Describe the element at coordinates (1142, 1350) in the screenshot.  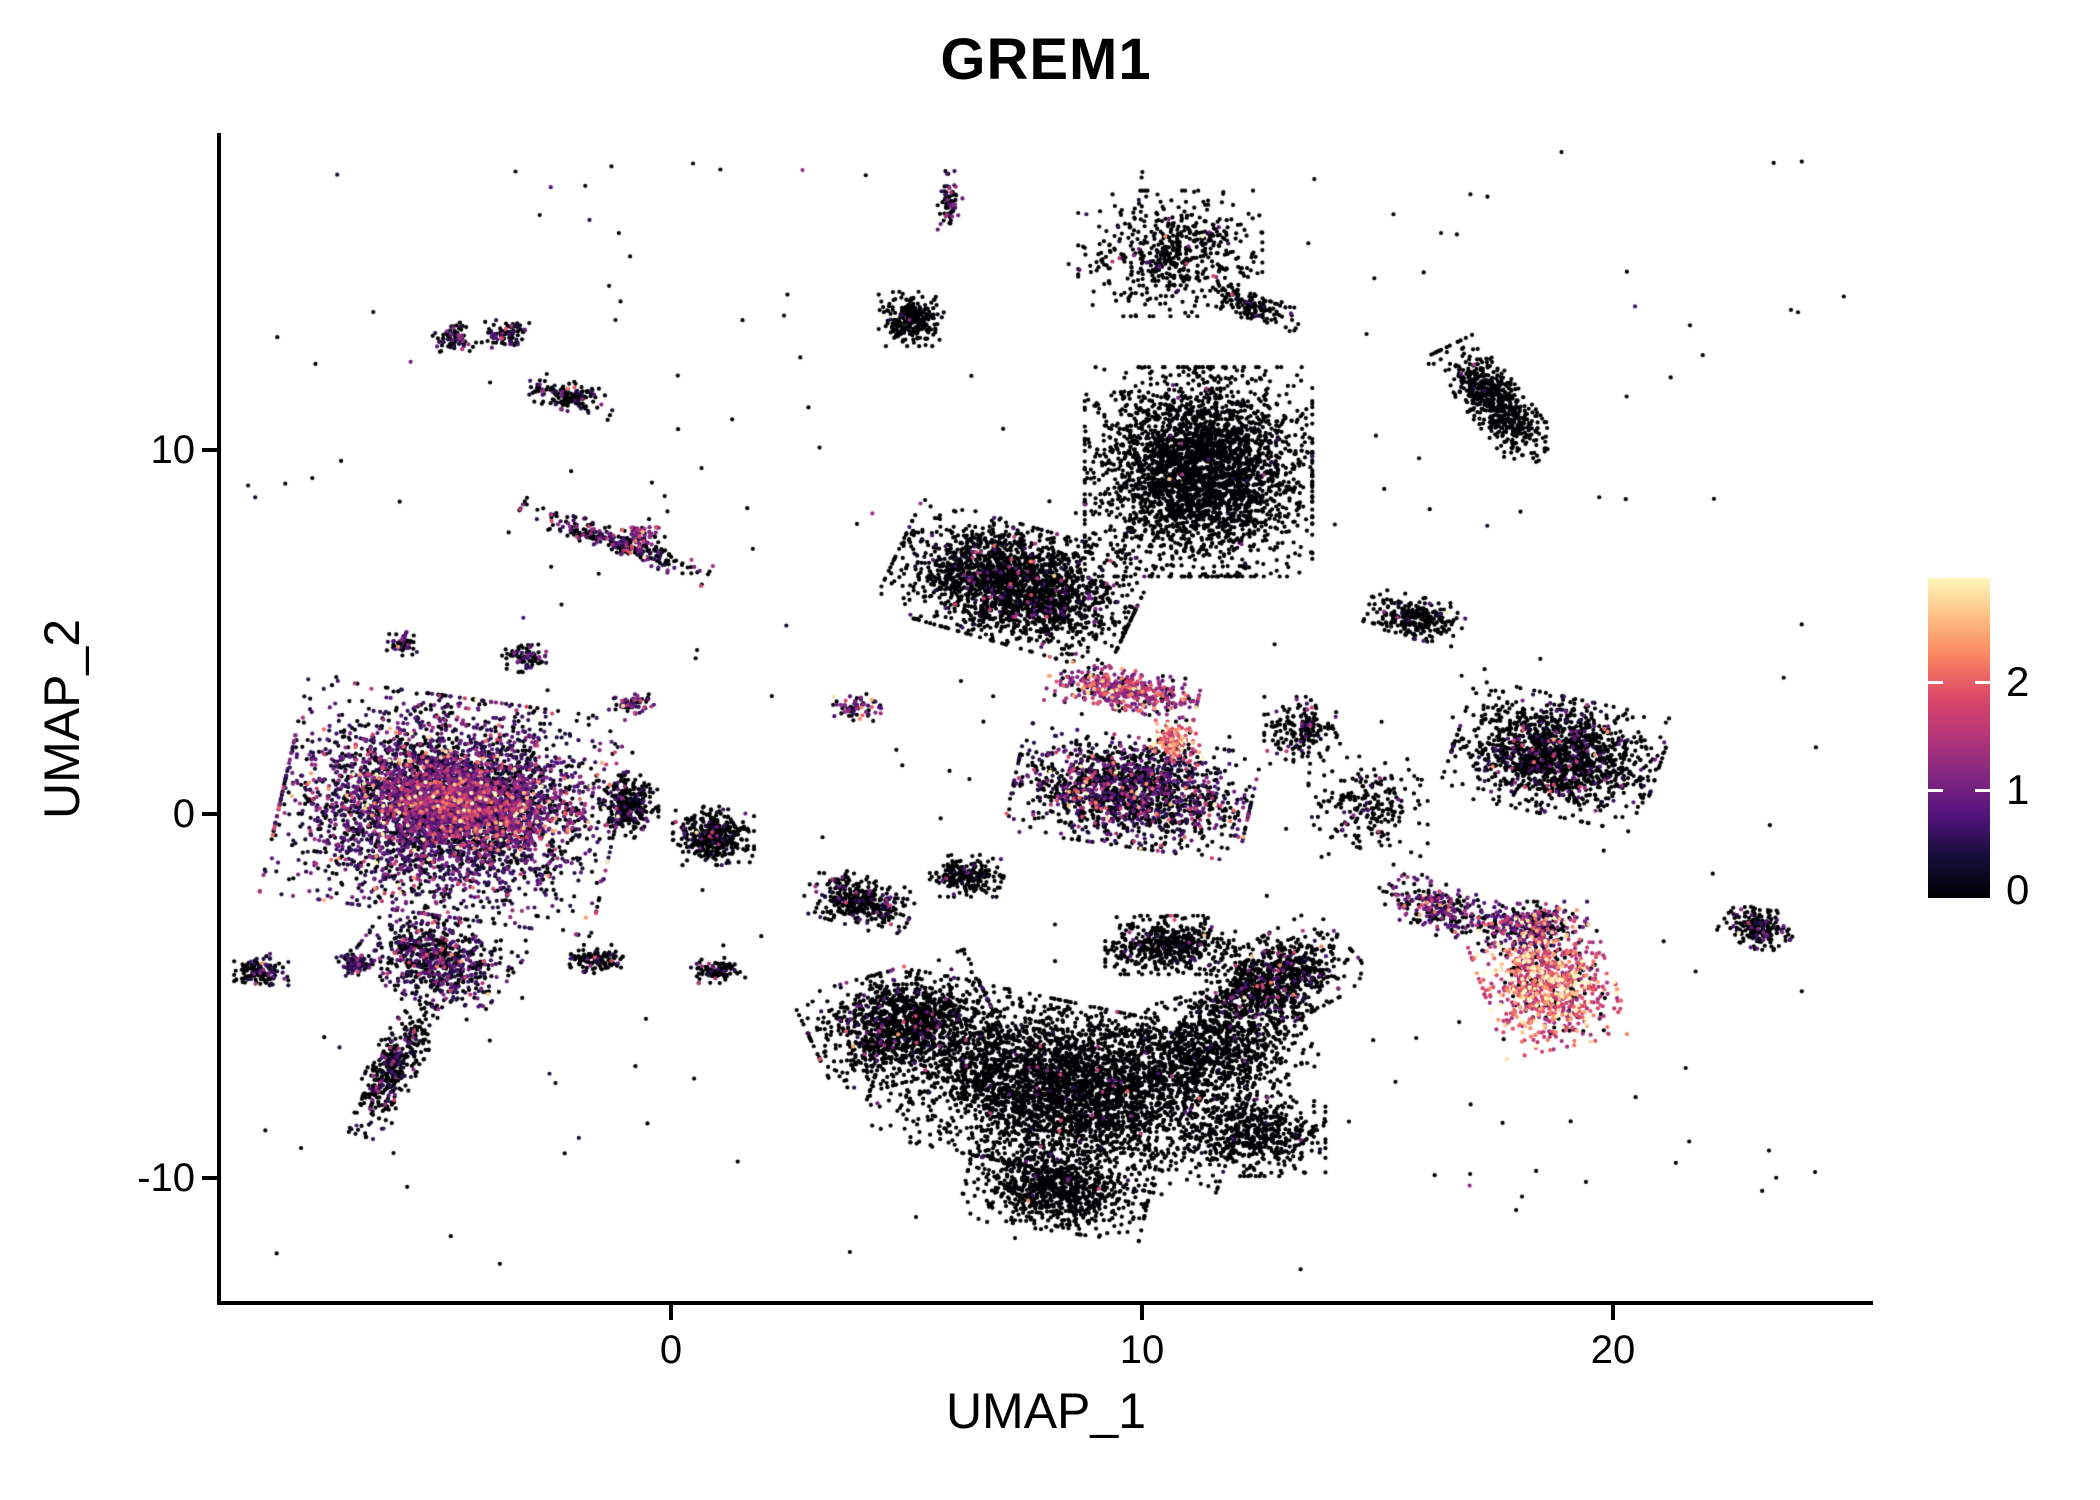
I see `x-tick-label: 10` at that location.